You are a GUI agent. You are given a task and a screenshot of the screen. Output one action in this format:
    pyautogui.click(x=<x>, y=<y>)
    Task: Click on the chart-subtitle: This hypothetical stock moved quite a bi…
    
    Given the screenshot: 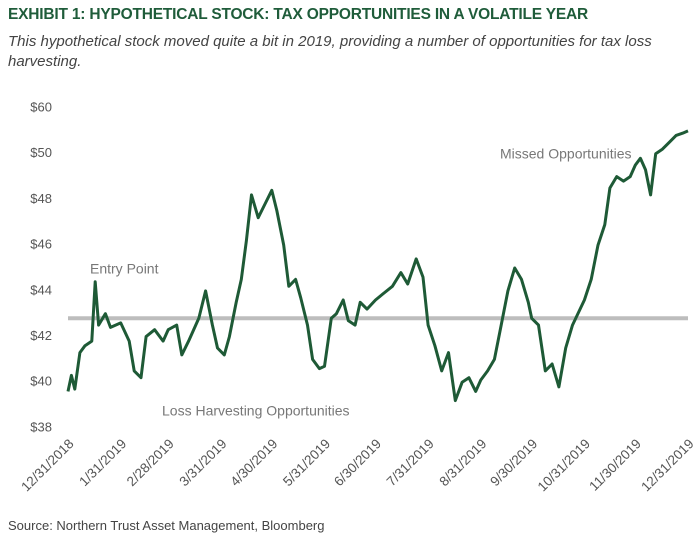 What is the action you would take?
    pyautogui.click(x=330, y=51)
    